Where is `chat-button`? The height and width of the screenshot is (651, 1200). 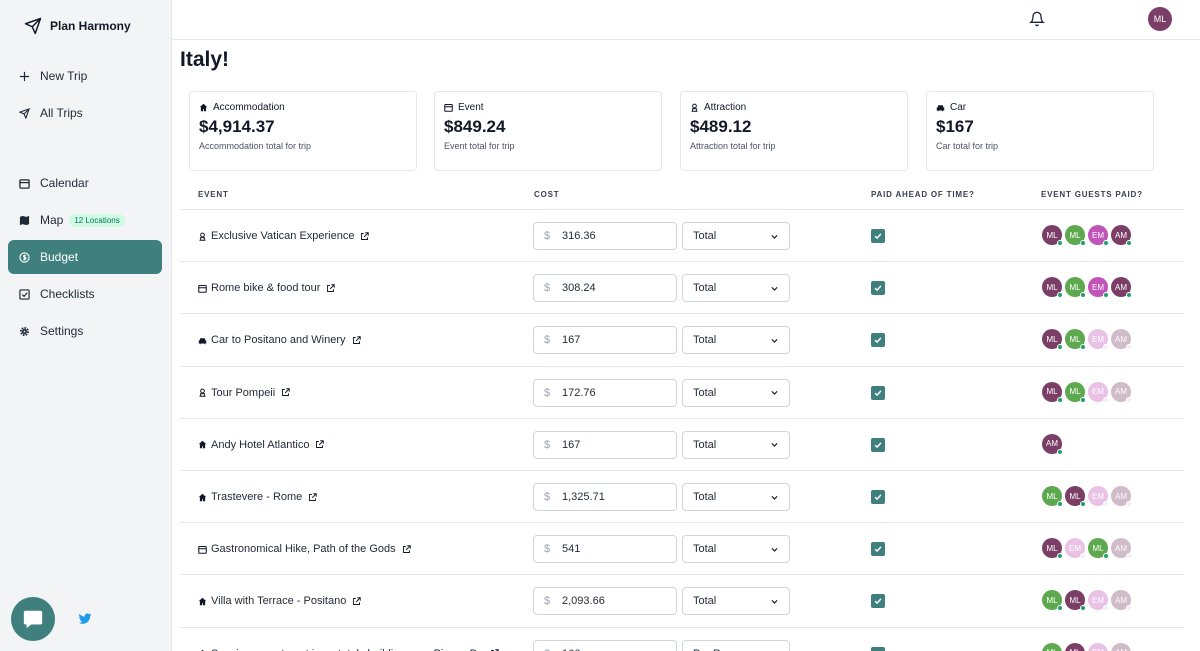 chat-button is located at coordinates (33, 619).